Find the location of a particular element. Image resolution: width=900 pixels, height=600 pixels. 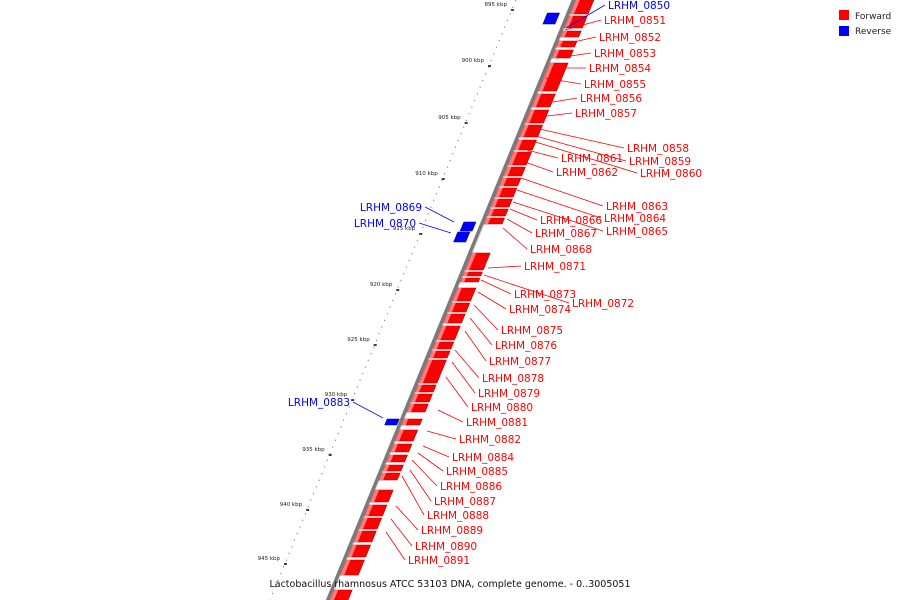

tick-label: 925 kbp is located at coordinates (358, 340).